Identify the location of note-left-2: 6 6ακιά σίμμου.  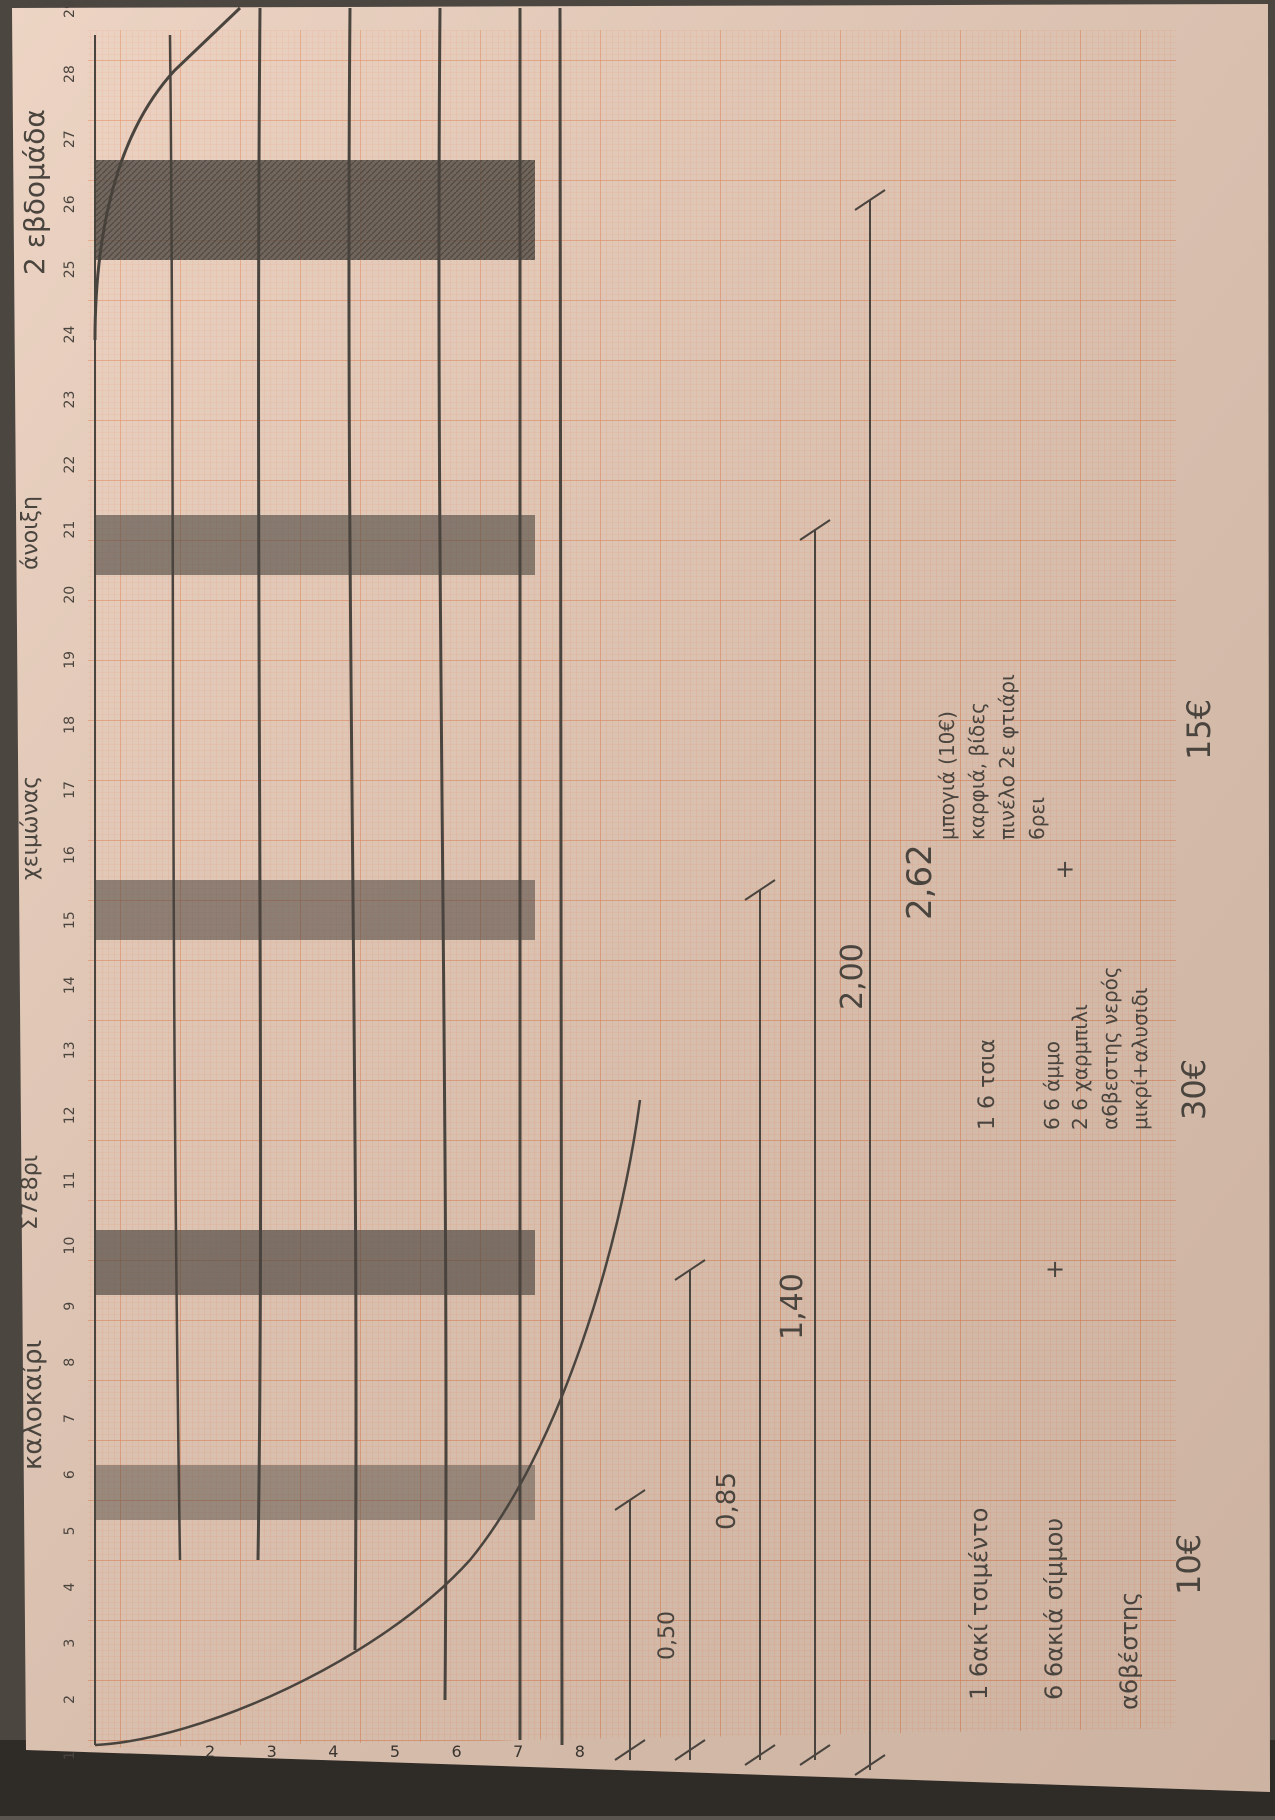
(1054, 1608).